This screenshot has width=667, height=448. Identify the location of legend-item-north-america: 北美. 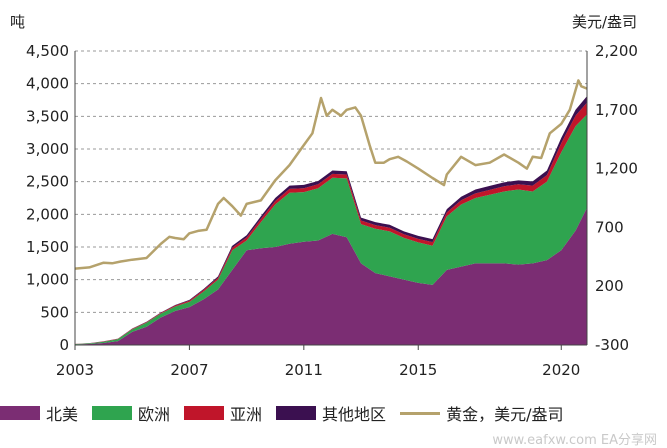
(39, 413).